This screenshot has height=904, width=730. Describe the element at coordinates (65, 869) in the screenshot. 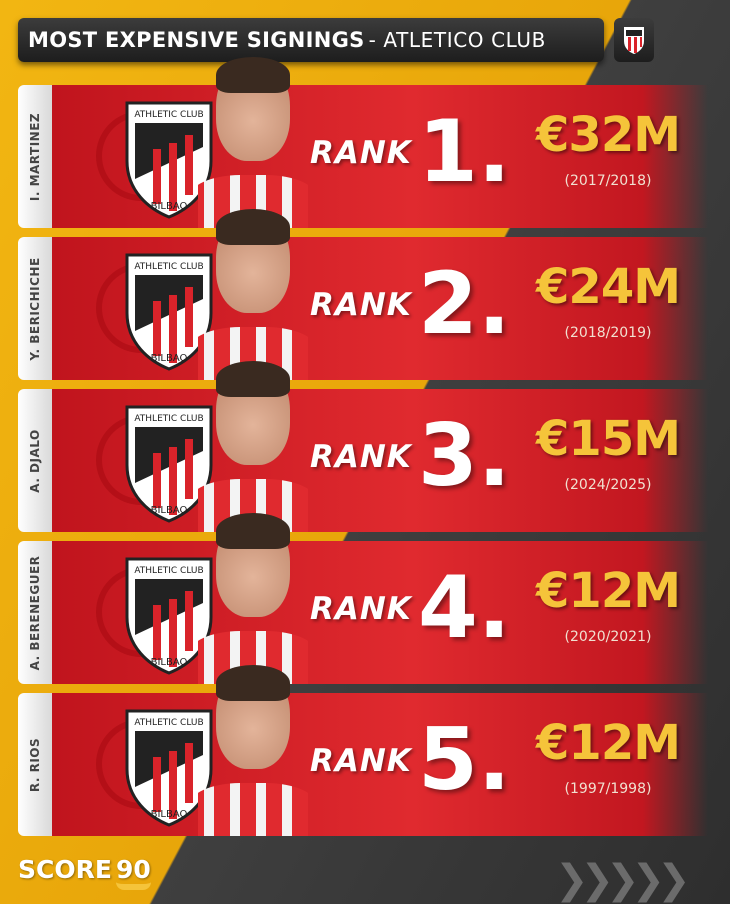

I see `logo-word: SCORE` at that location.